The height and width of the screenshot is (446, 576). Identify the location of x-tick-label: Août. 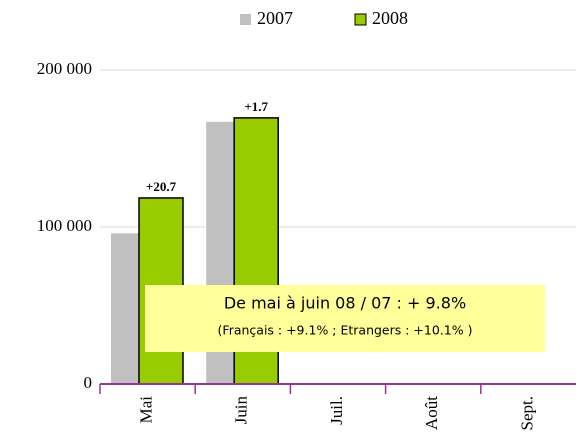
(431, 413).